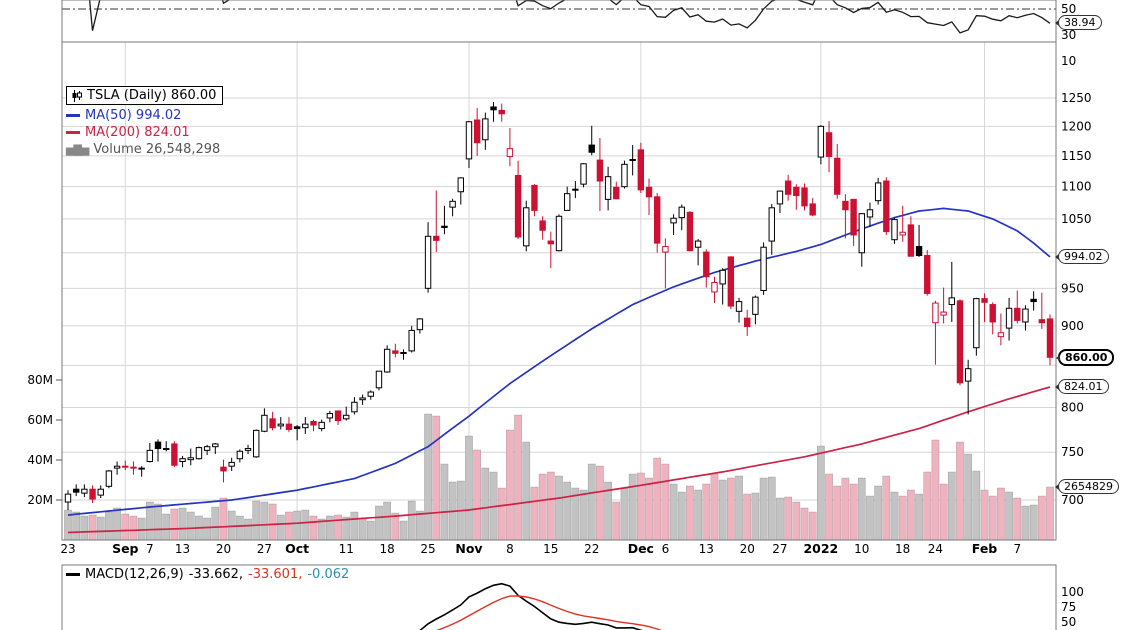 This screenshot has width=1134, height=630. What do you see at coordinates (1087, 486) in the screenshot?
I see `bubble-4: 2654829` at bounding box center [1087, 486].